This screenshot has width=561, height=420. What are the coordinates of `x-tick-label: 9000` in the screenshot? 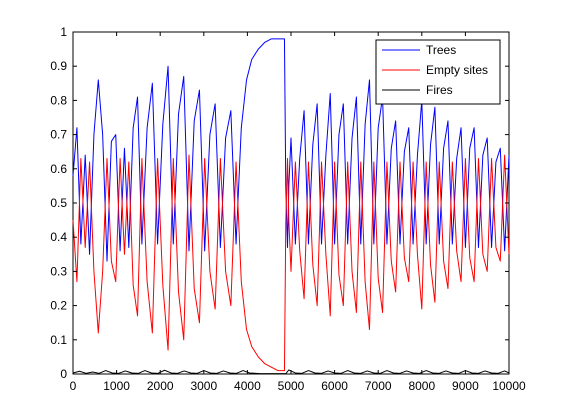 It's located at (465, 386).